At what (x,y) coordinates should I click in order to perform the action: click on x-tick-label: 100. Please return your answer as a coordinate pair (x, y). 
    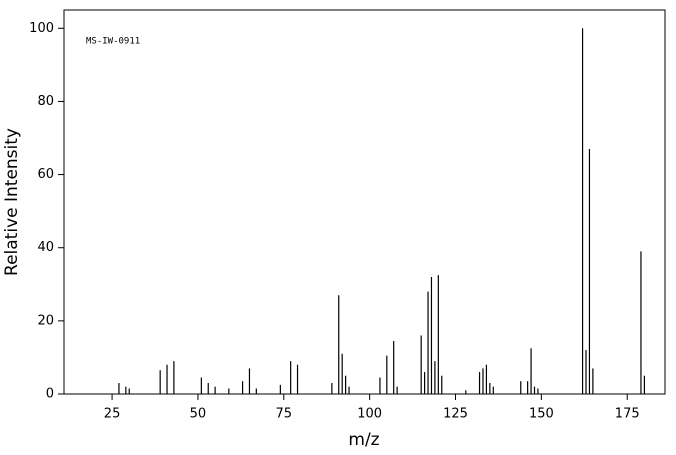
    Looking at the image, I should click on (369, 414).